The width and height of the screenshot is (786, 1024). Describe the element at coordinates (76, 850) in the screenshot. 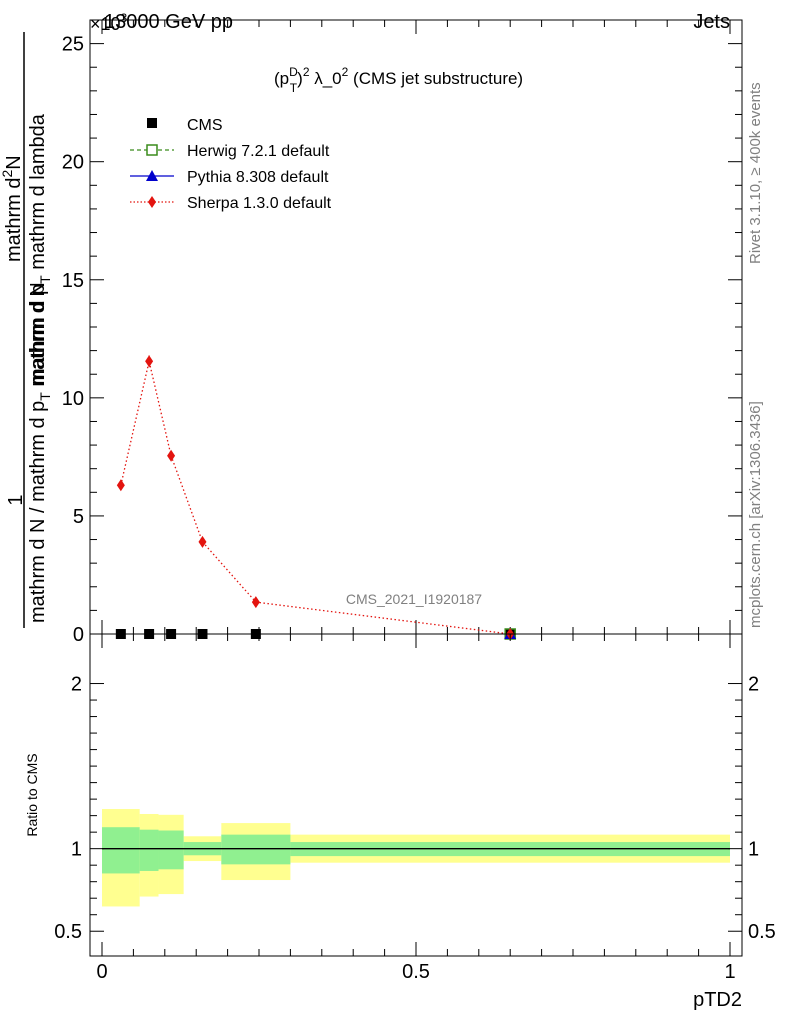

I see `ratio-ytick-label-left: 1` at that location.